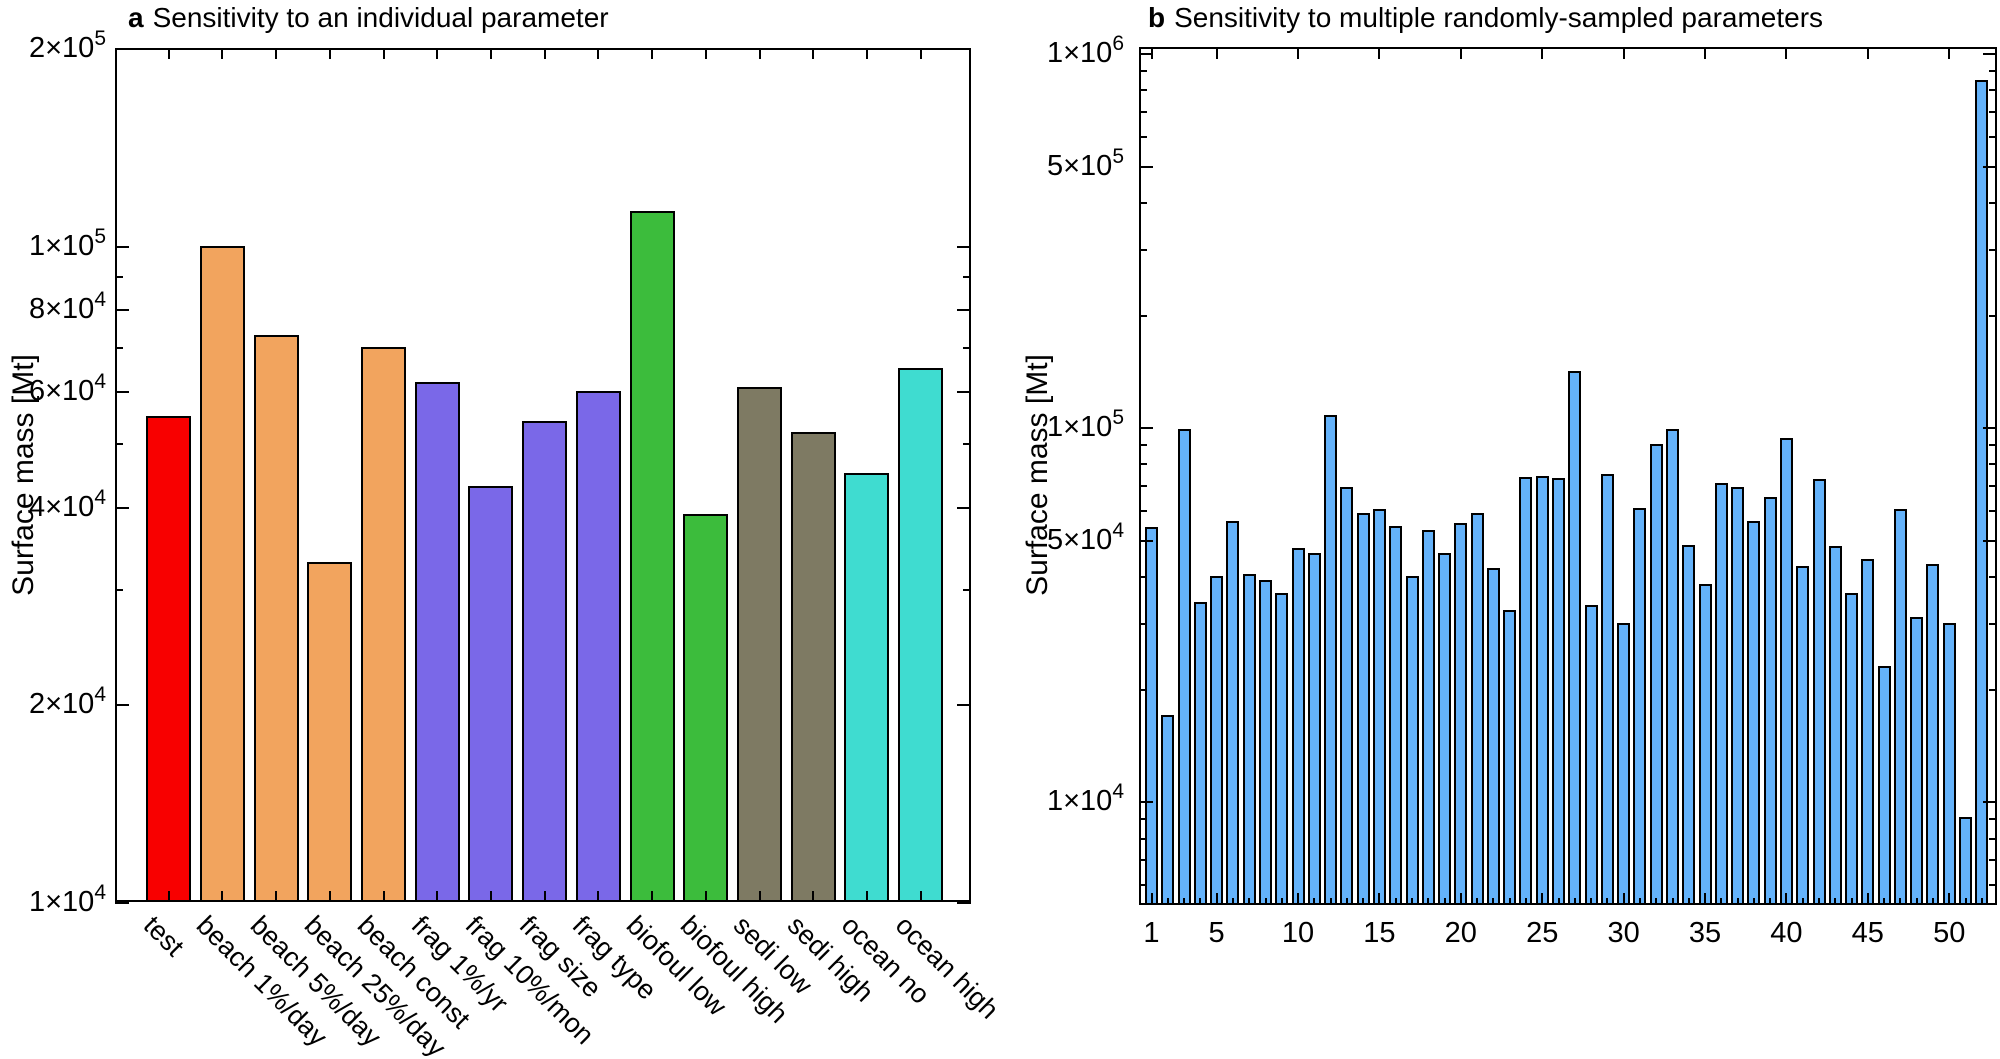  I want to click on y-tick-label: 1×10⁴, so click(1085, 799).